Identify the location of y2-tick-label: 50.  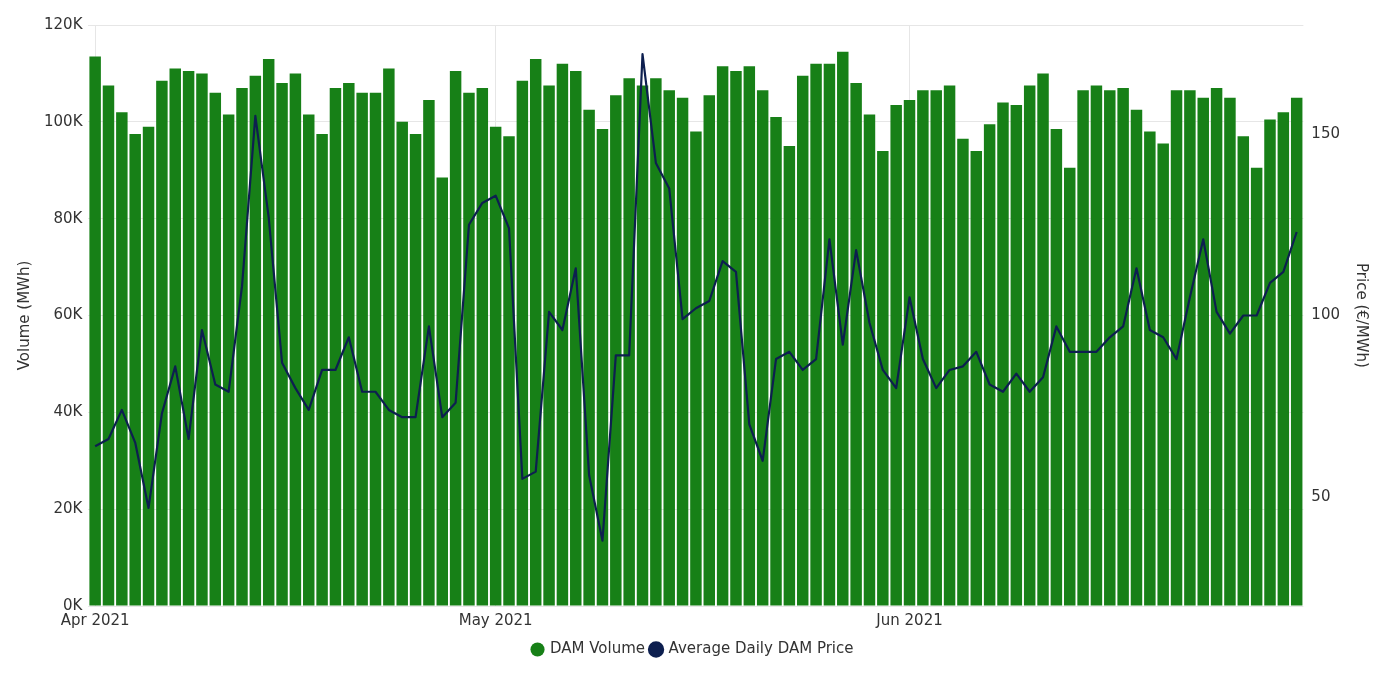
(1321, 495).